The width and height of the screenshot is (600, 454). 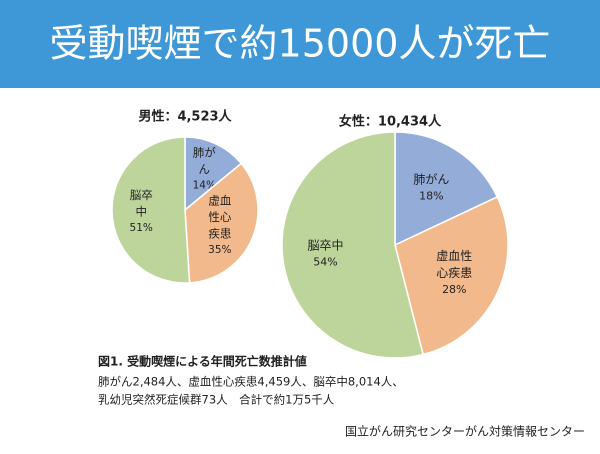 I want to click on chart-title: 女性：10,434人, so click(x=390, y=122).